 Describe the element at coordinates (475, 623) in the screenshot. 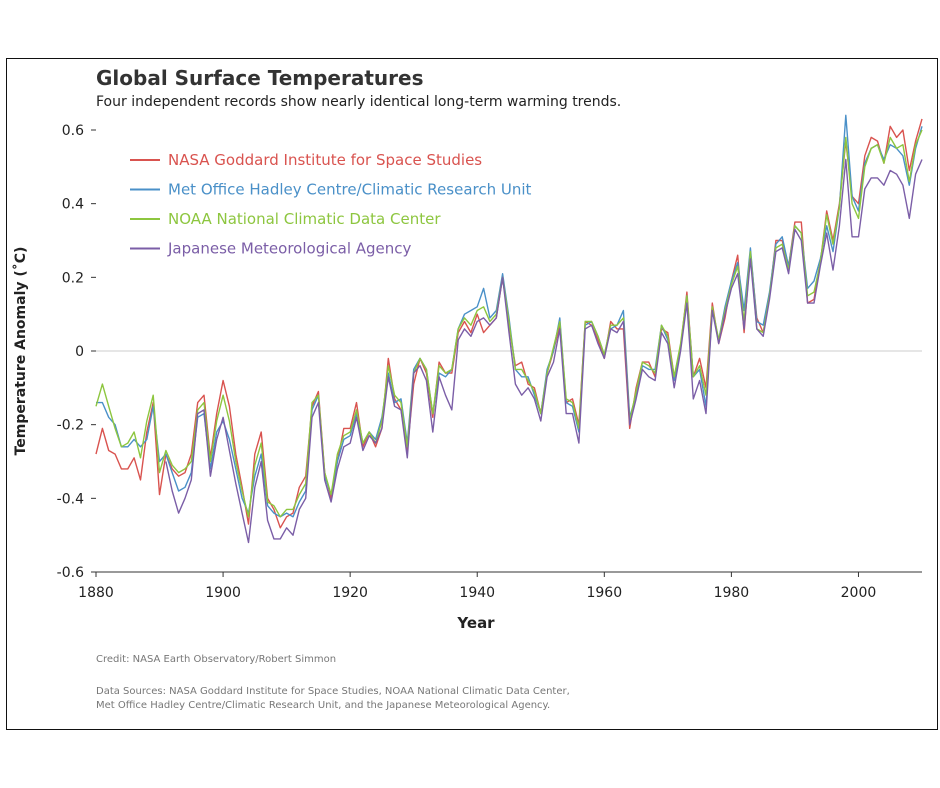

I see `x-axis-label: Year` at that location.